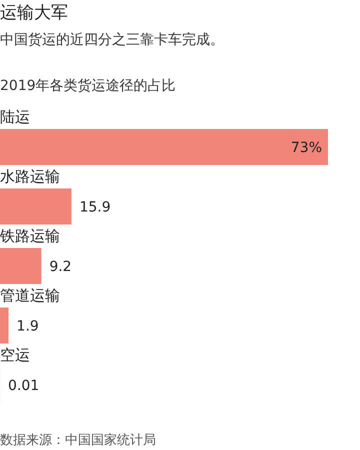 The width and height of the screenshot is (360, 450). What do you see at coordinates (95, 208) in the screenshot?
I see `data-label: 15.9` at bounding box center [95, 208].